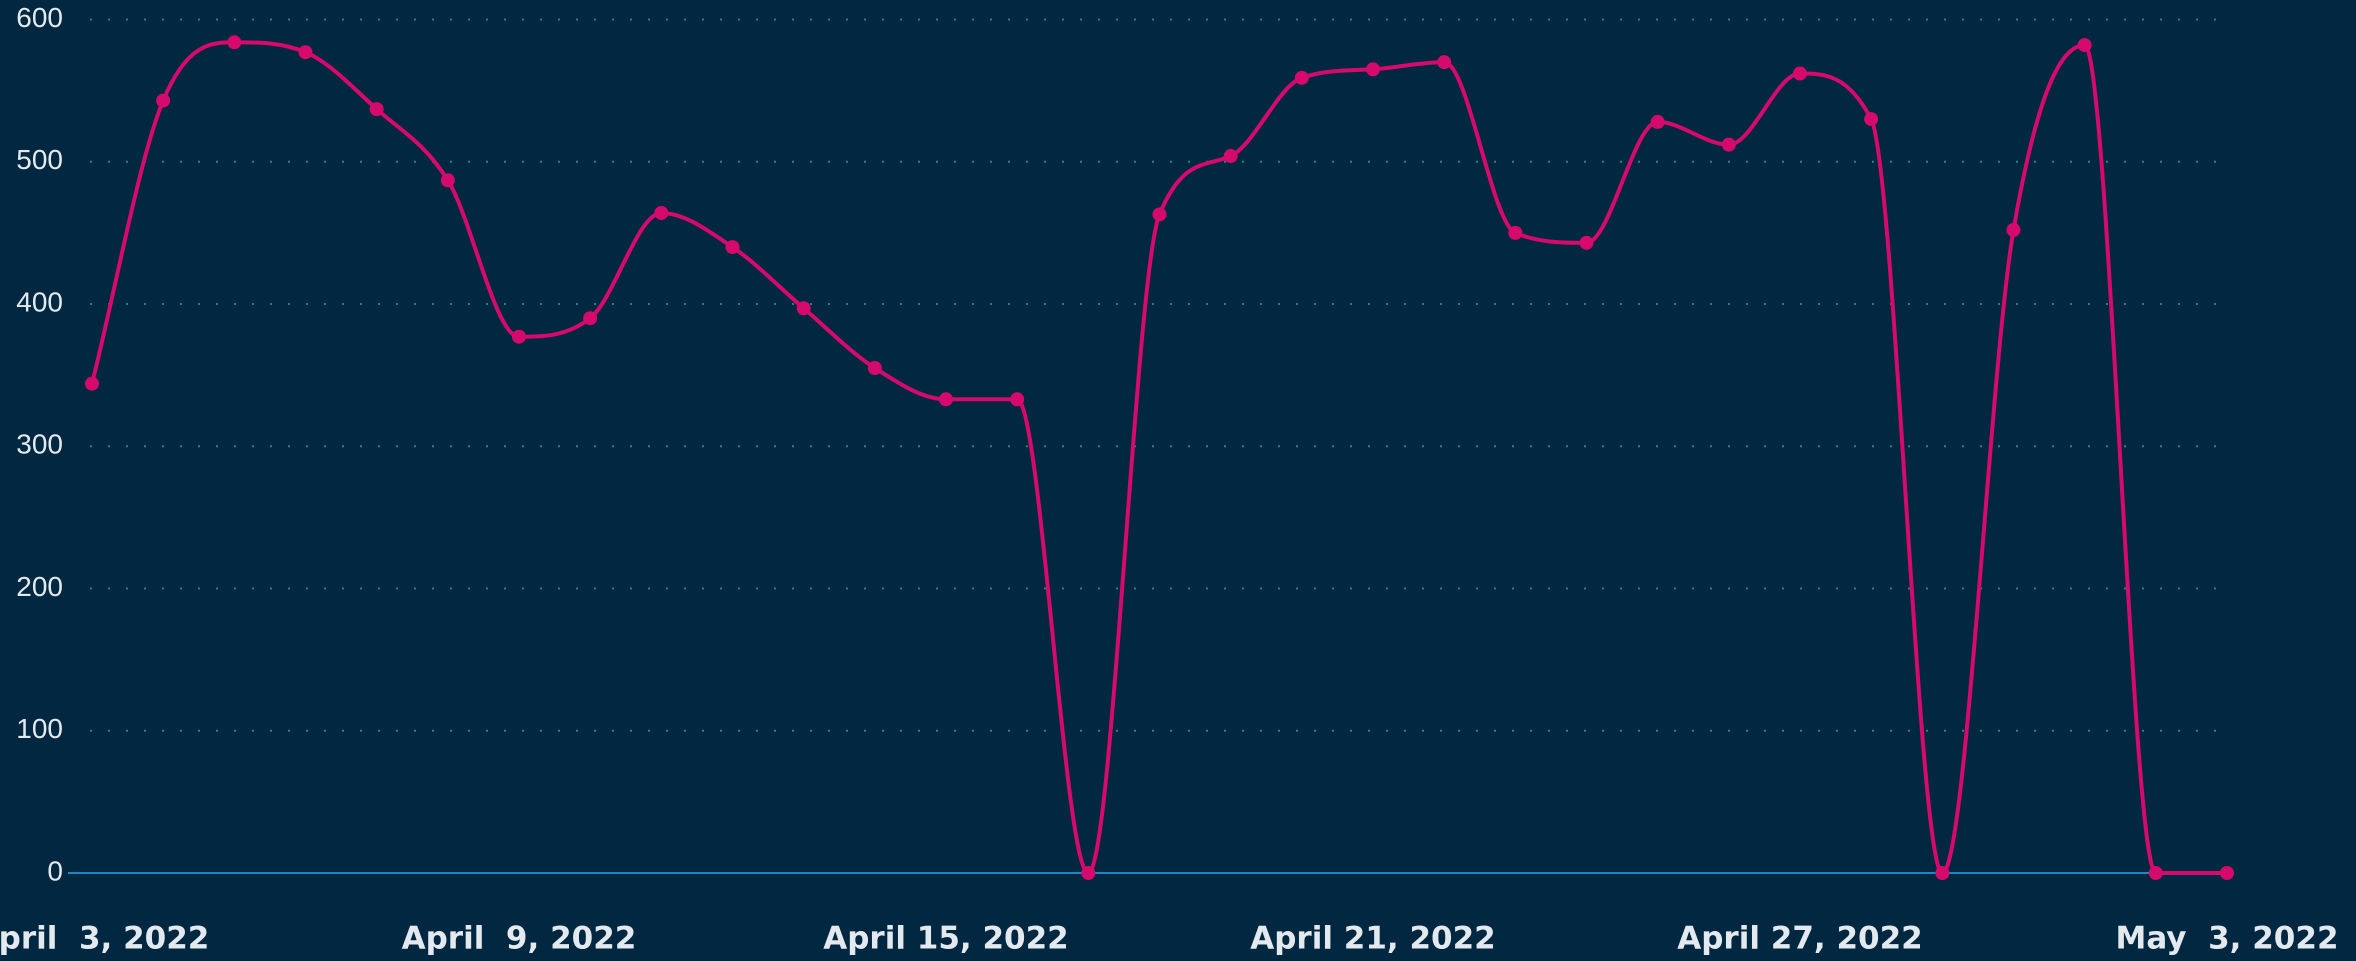 The image size is (2356, 961). Describe the element at coordinates (2226, 939) in the screenshot. I see `x-tick-label: May 3, 2022` at that location.